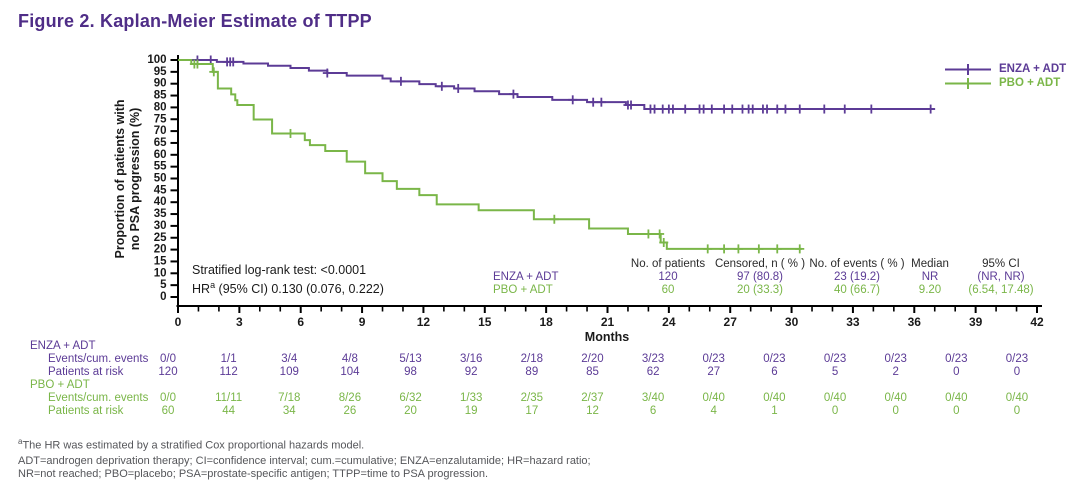  Describe the element at coordinates (1033, 69) in the screenshot. I see `legend-label-enza: ENZA + ADT` at that location.